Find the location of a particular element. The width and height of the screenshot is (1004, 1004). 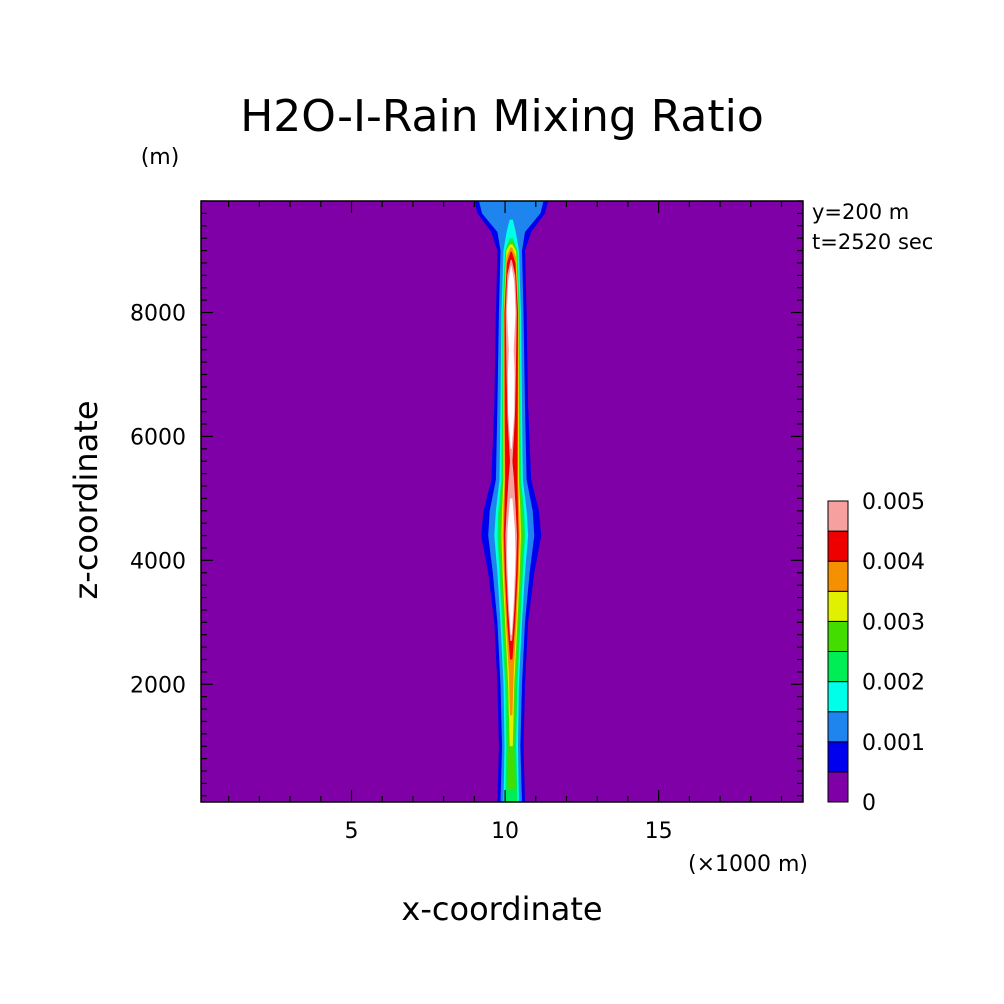

colorbar-label: 0.002 is located at coordinates (893, 683).